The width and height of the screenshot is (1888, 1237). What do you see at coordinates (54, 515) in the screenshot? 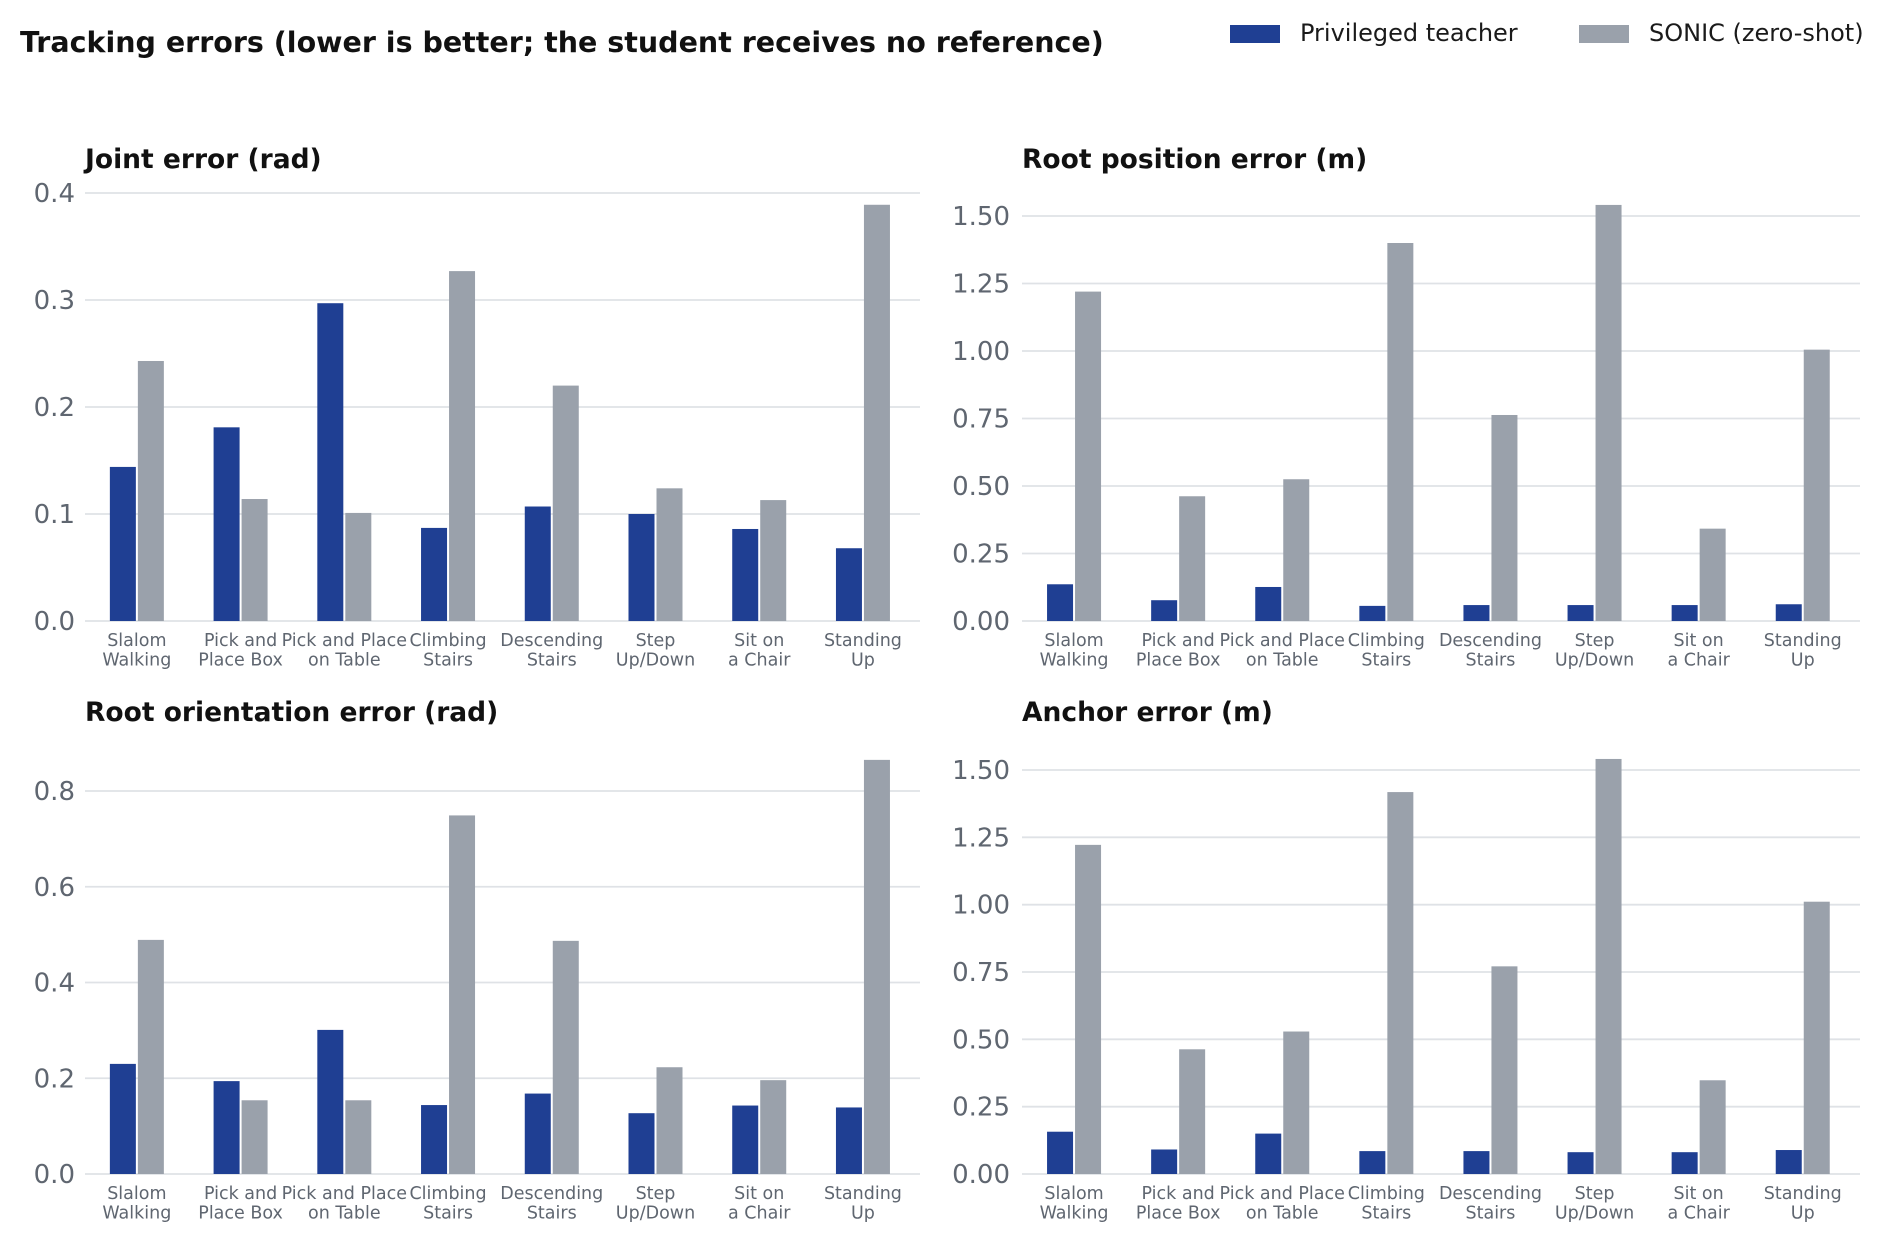
I see `y-tick-label: 0.1` at bounding box center [54, 515].